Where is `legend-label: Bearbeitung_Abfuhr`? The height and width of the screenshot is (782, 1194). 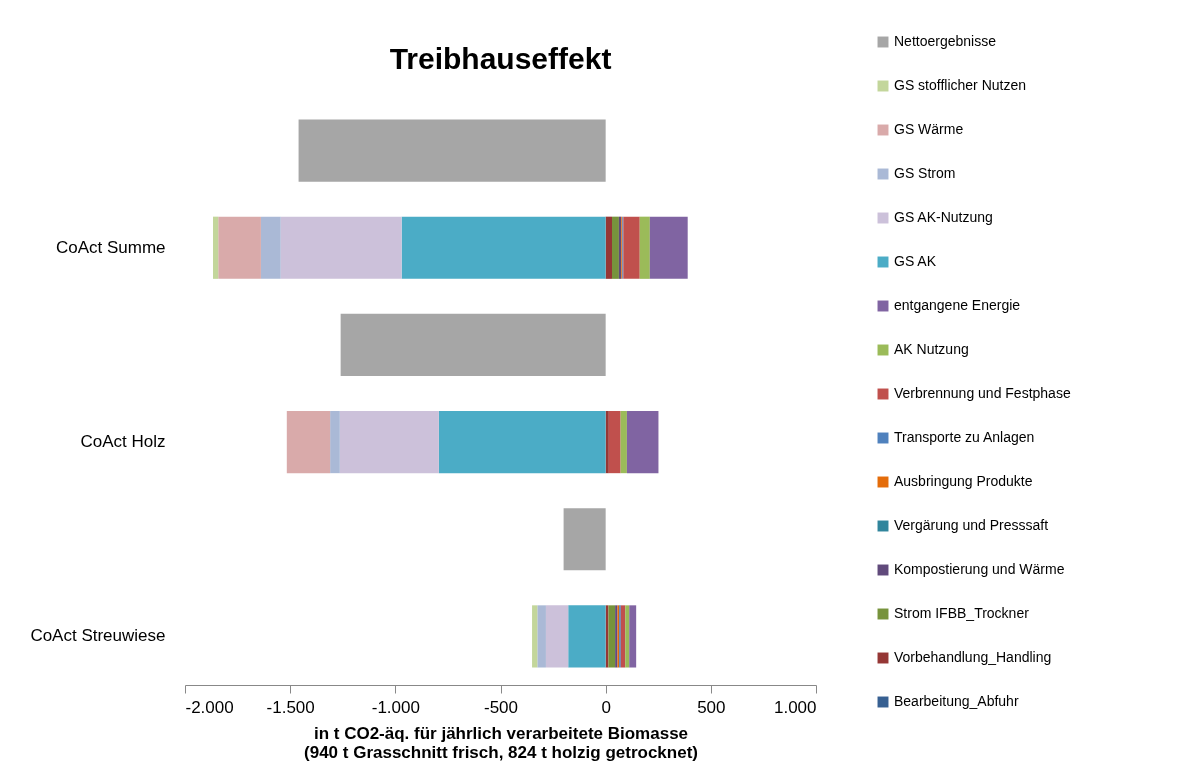 legend-label: Bearbeitung_Abfuhr is located at coordinates (956, 701).